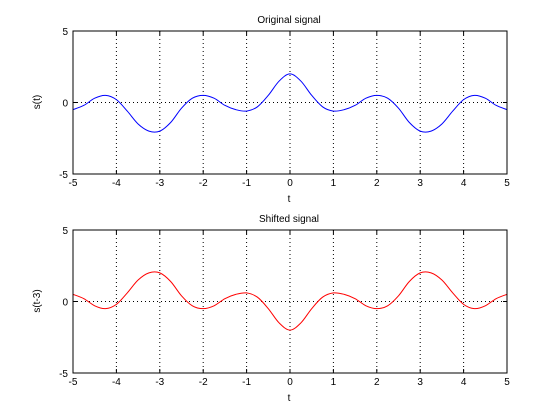 The image size is (560, 420). What do you see at coordinates (37, 300) in the screenshot?
I see `y-axis-label: s(t-3)` at bounding box center [37, 300].